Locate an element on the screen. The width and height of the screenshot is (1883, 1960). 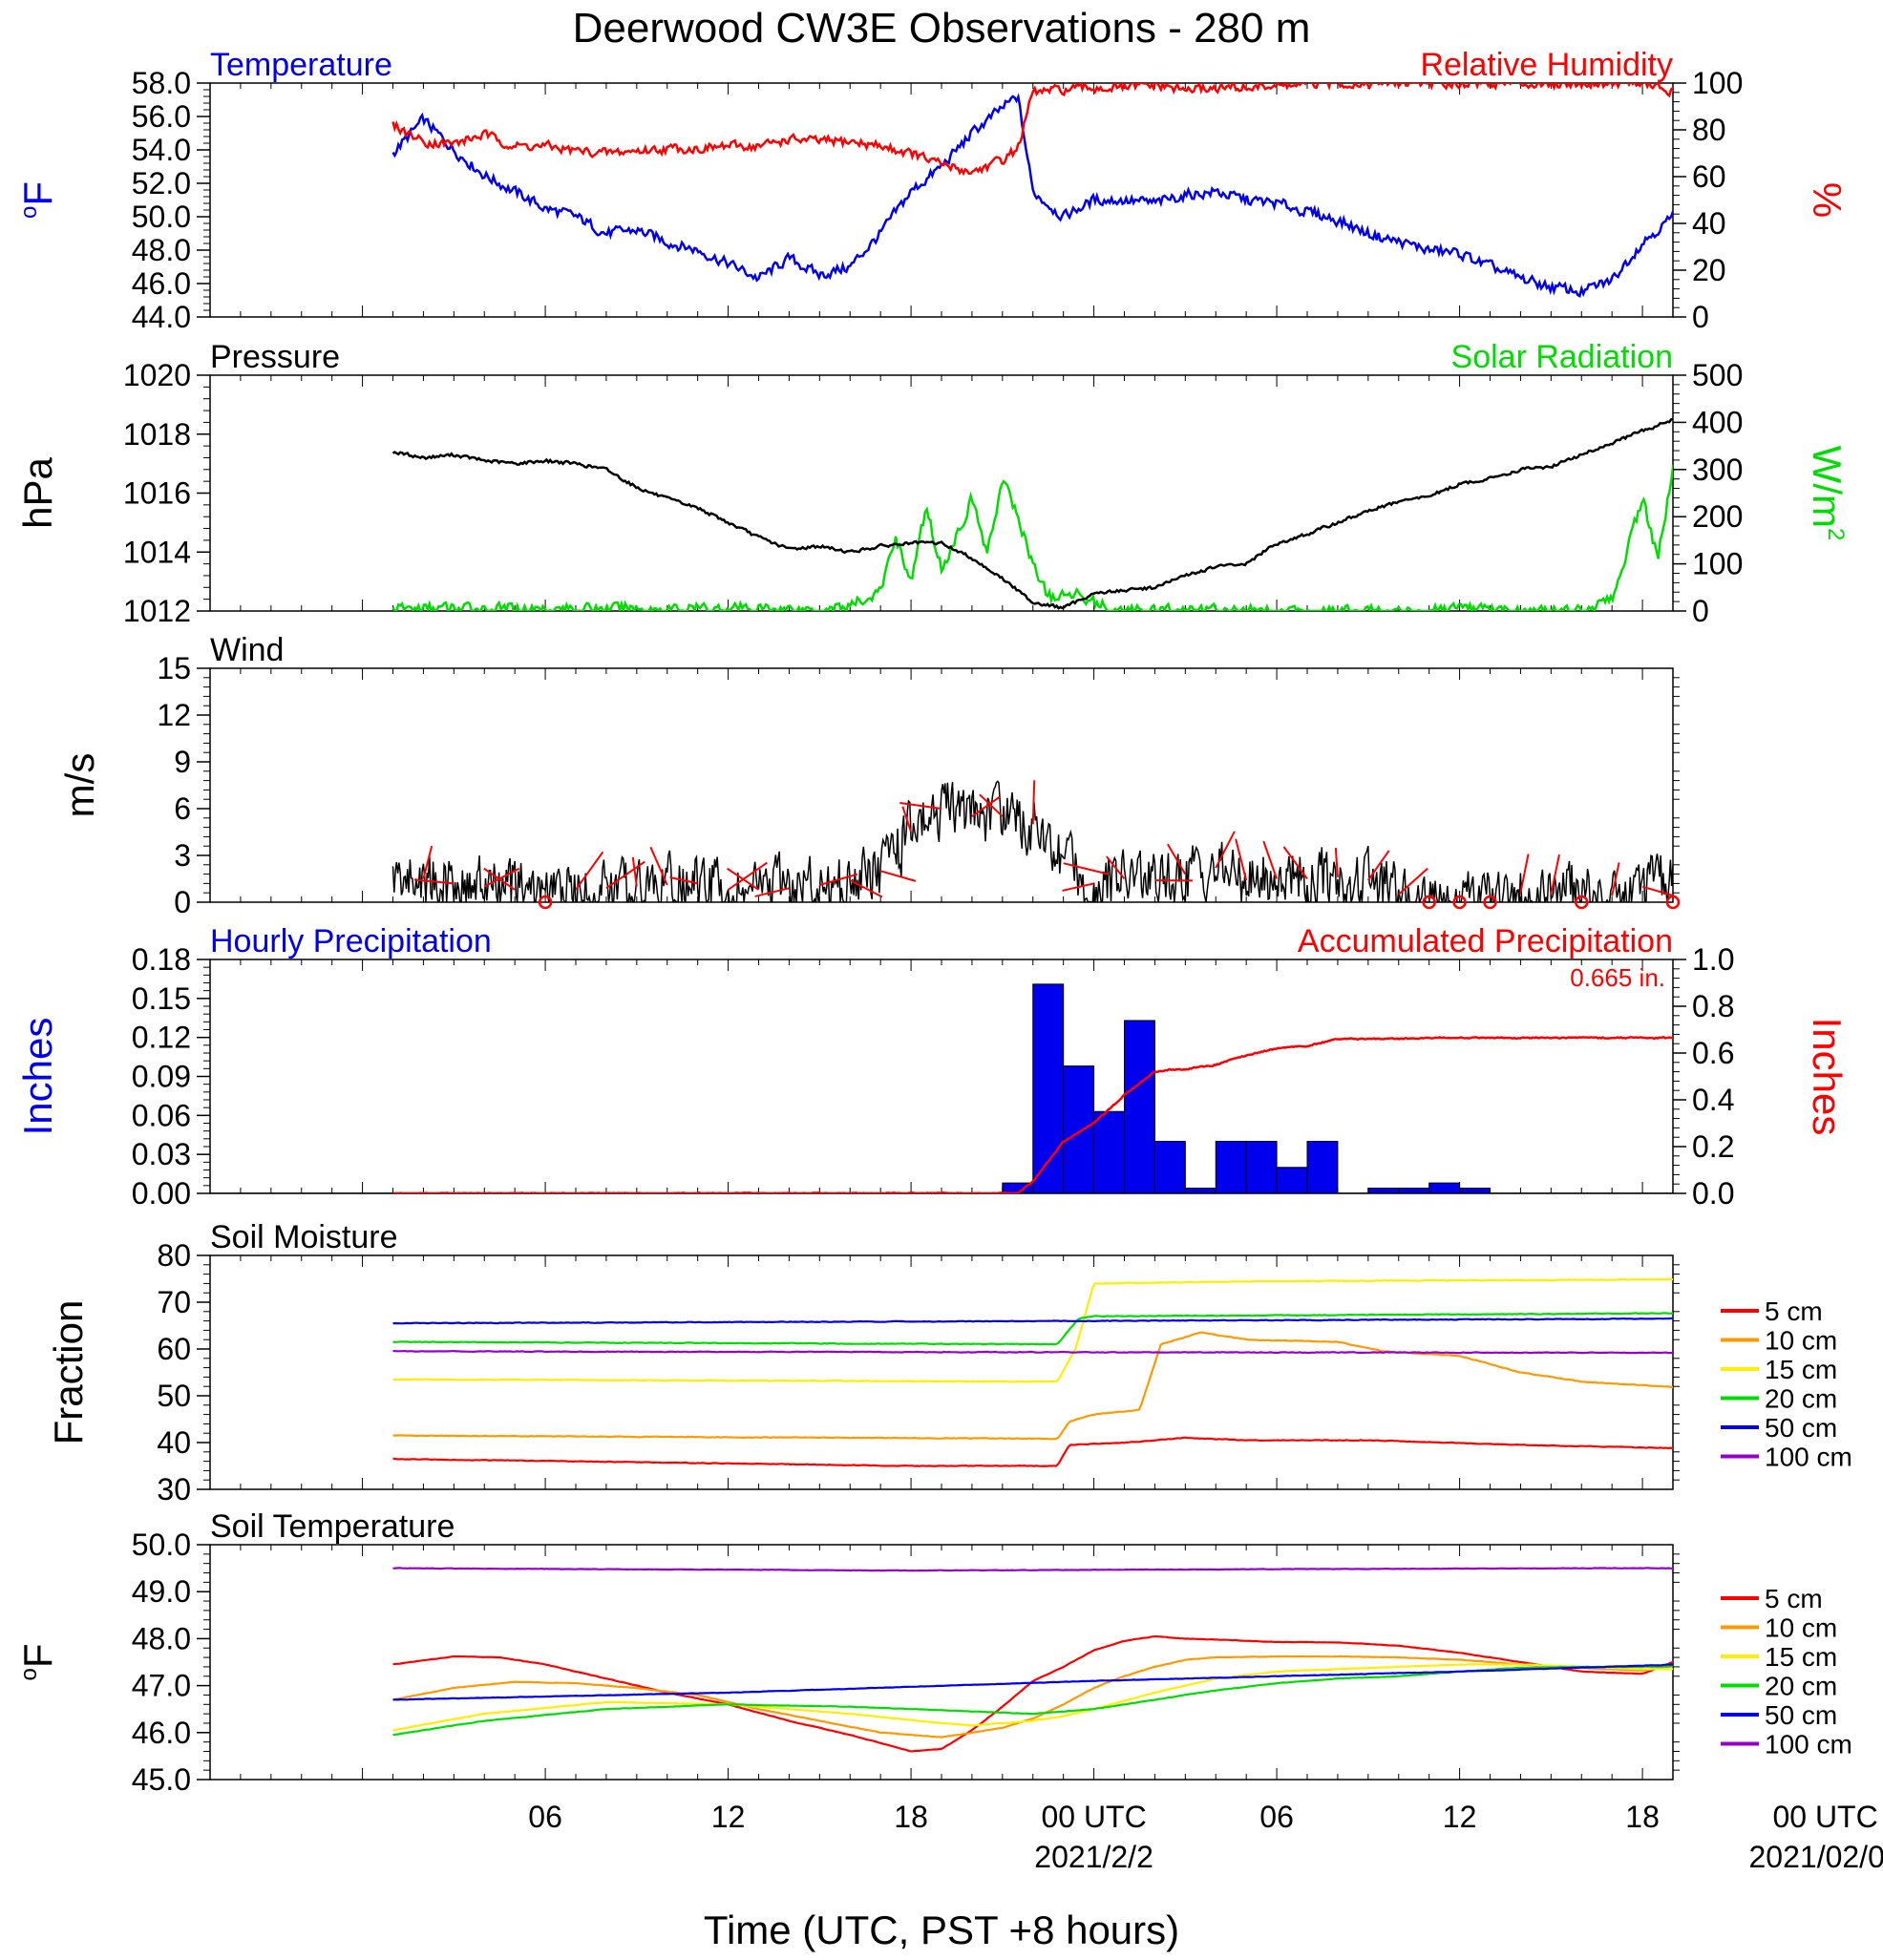
accumulated-total-label: 0.665 in. is located at coordinates (1617, 977).